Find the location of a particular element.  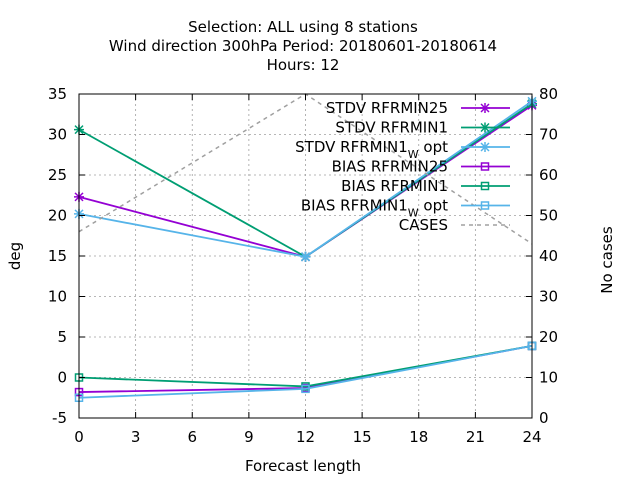

x-tick-label: 0 is located at coordinates (79, 437).